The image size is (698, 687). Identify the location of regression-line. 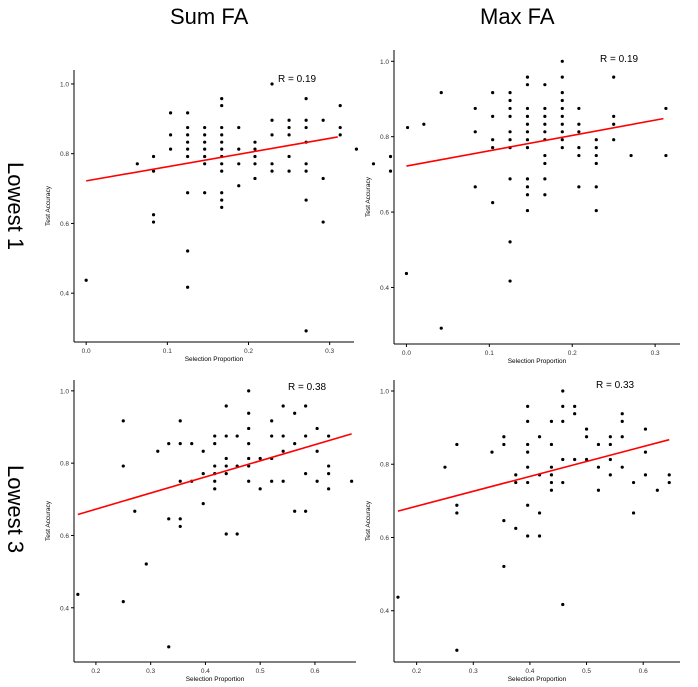
(212, 159).